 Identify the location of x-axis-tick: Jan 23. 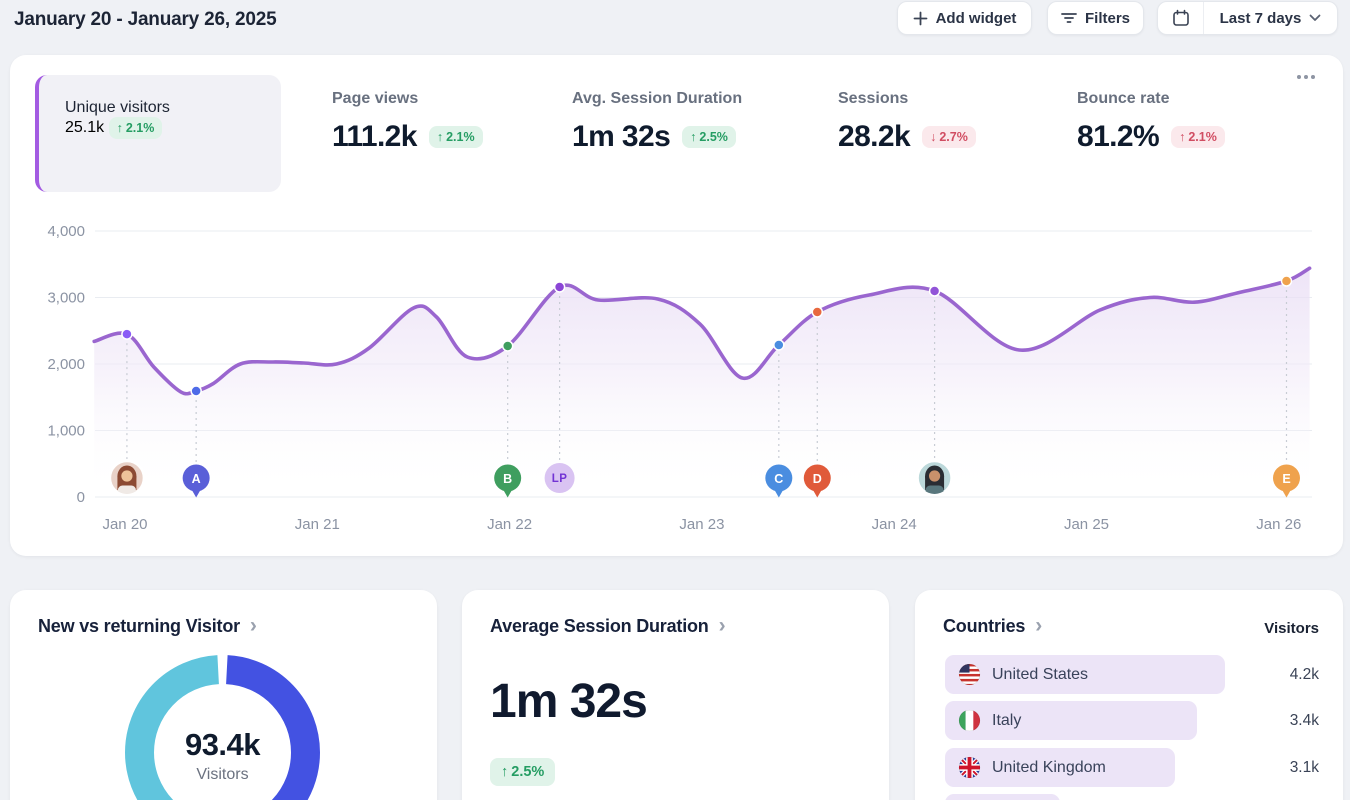
(701, 524).